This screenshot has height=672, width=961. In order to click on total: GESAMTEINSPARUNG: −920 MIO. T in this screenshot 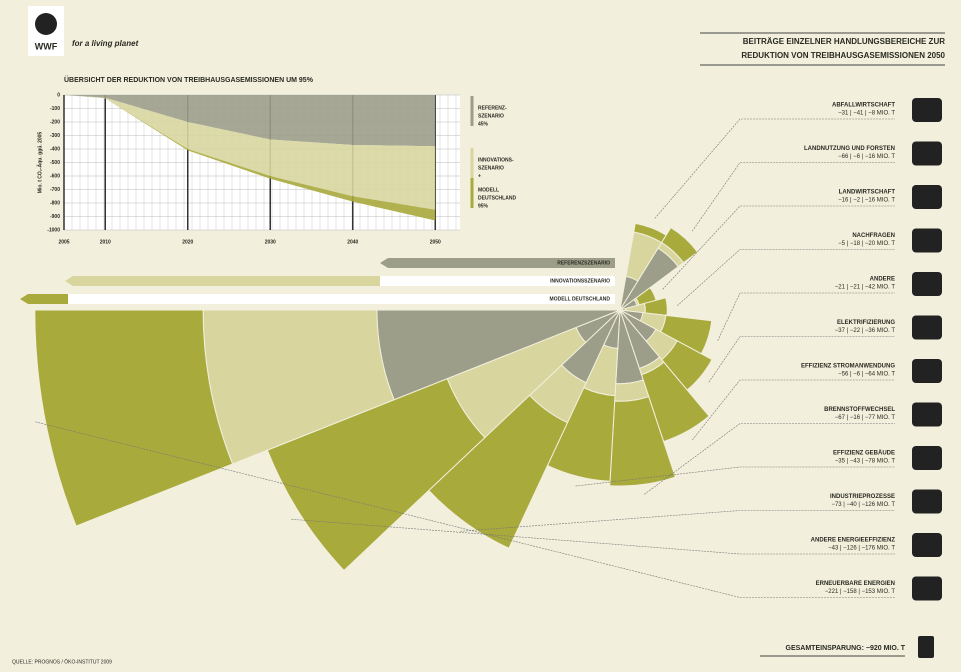, I will do `click(846, 648)`.